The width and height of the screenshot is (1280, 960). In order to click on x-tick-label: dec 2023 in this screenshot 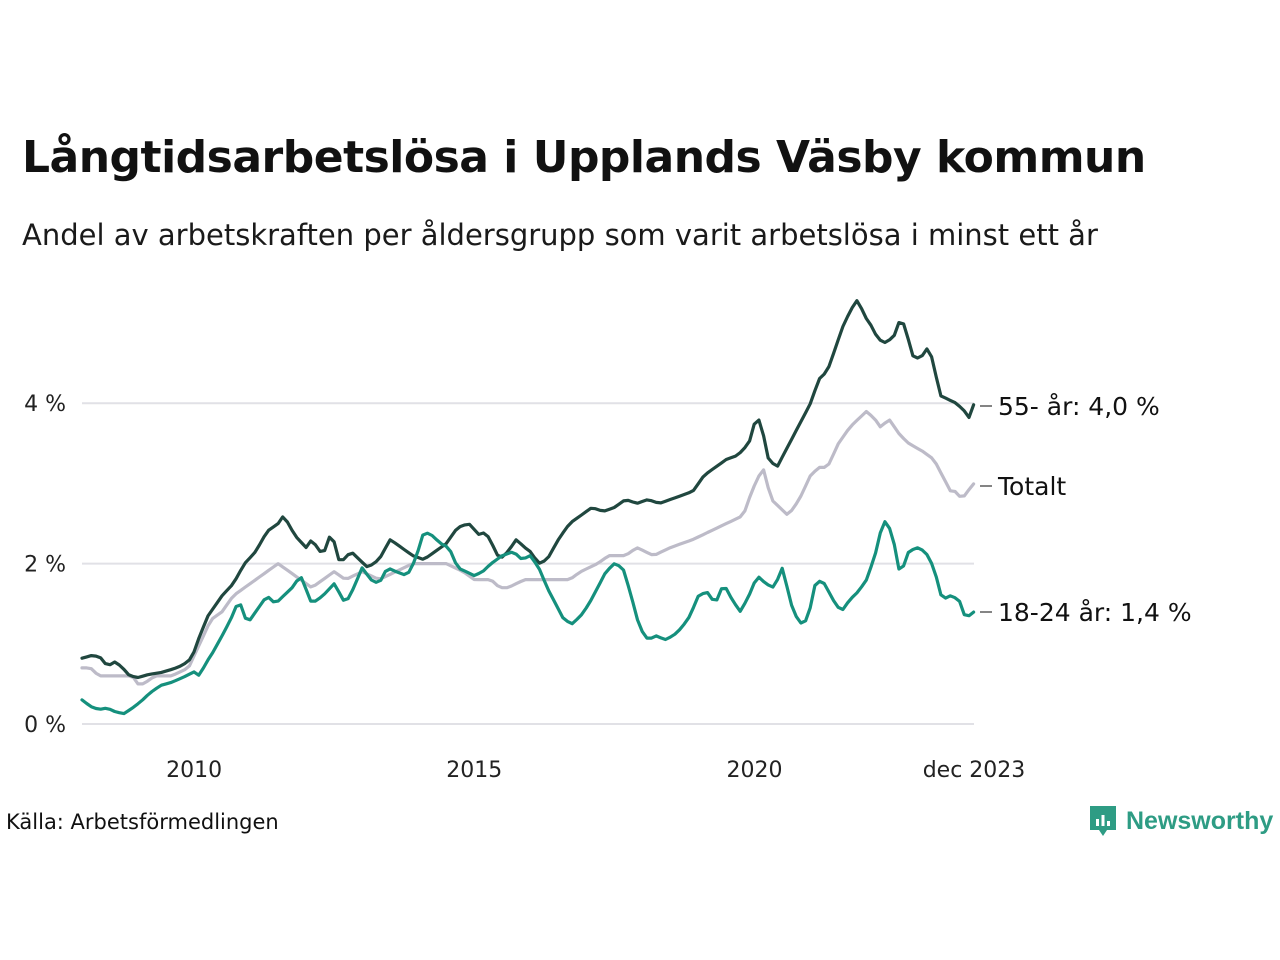, I will do `click(974, 770)`.